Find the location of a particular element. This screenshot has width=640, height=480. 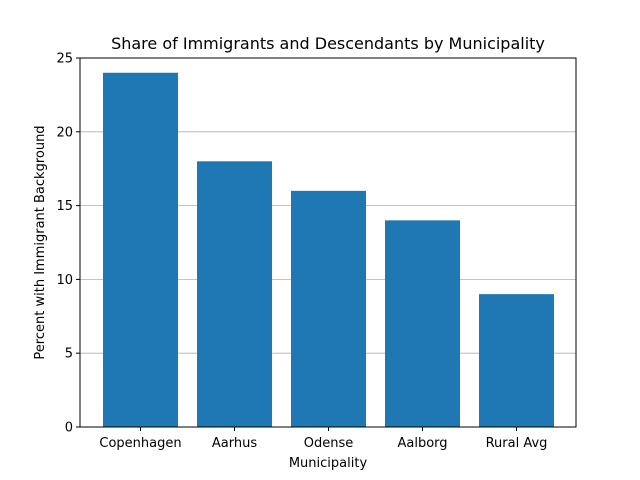

x-tick-label: Rural Avg is located at coordinates (517, 443).